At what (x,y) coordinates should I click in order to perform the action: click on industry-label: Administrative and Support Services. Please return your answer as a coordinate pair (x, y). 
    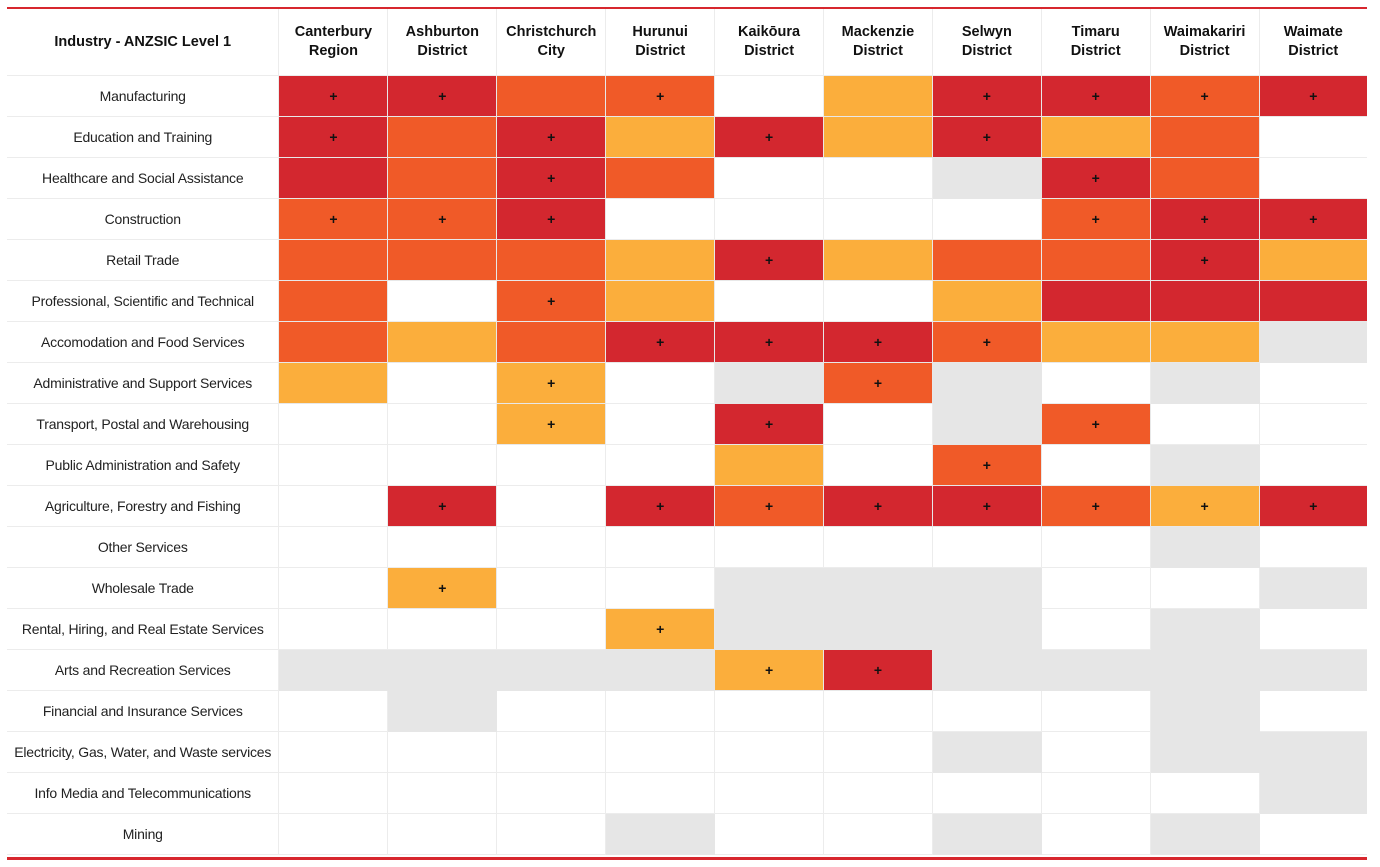
    Looking at the image, I should click on (143, 383).